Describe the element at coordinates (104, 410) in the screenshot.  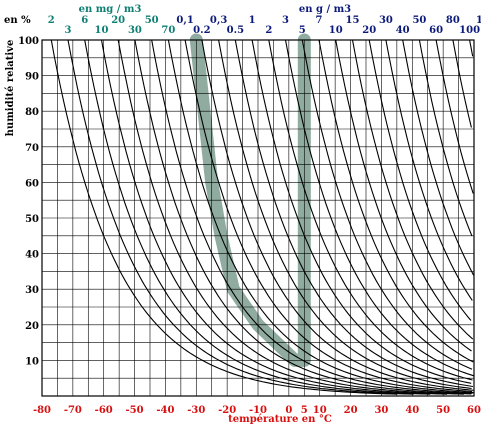
I see `x-tick-label: -60` at that location.